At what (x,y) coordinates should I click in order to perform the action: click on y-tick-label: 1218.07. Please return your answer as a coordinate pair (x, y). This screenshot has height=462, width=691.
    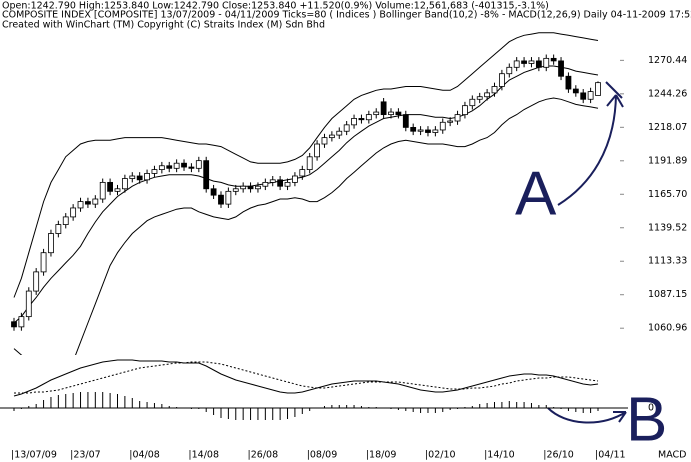
    Looking at the image, I should click on (667, 127).